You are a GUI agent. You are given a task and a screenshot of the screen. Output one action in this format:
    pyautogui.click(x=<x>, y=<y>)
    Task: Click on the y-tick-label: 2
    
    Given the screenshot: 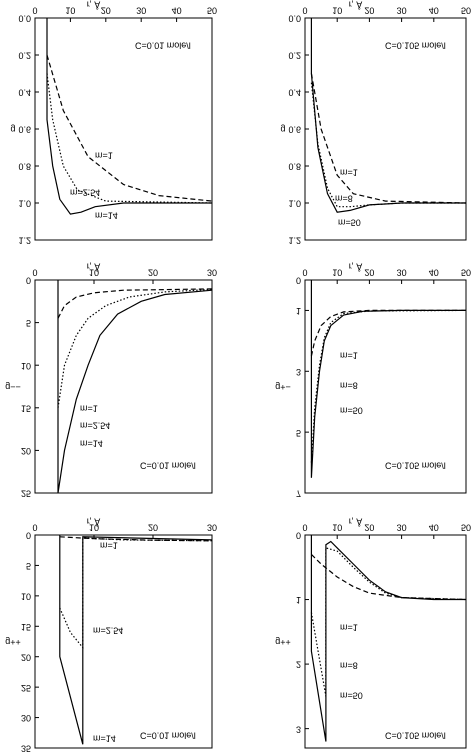 What is the action you would take?
    pyautogui.click(x=298, y=665)
    